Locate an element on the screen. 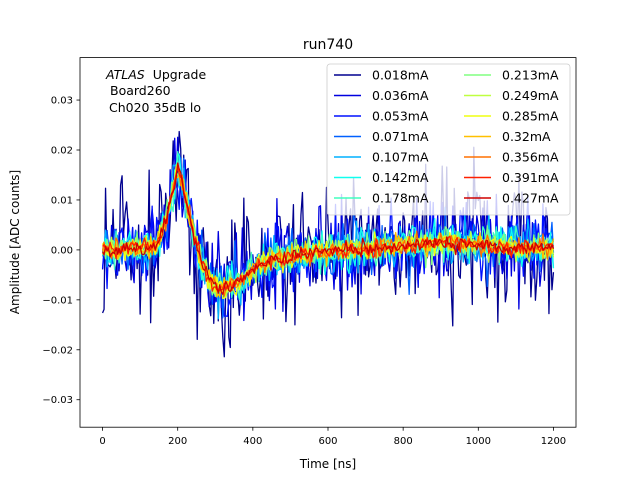 This screenshot has height=480, width=640. legend-label-0: 0.018mA is located at coordinates (400, 75).